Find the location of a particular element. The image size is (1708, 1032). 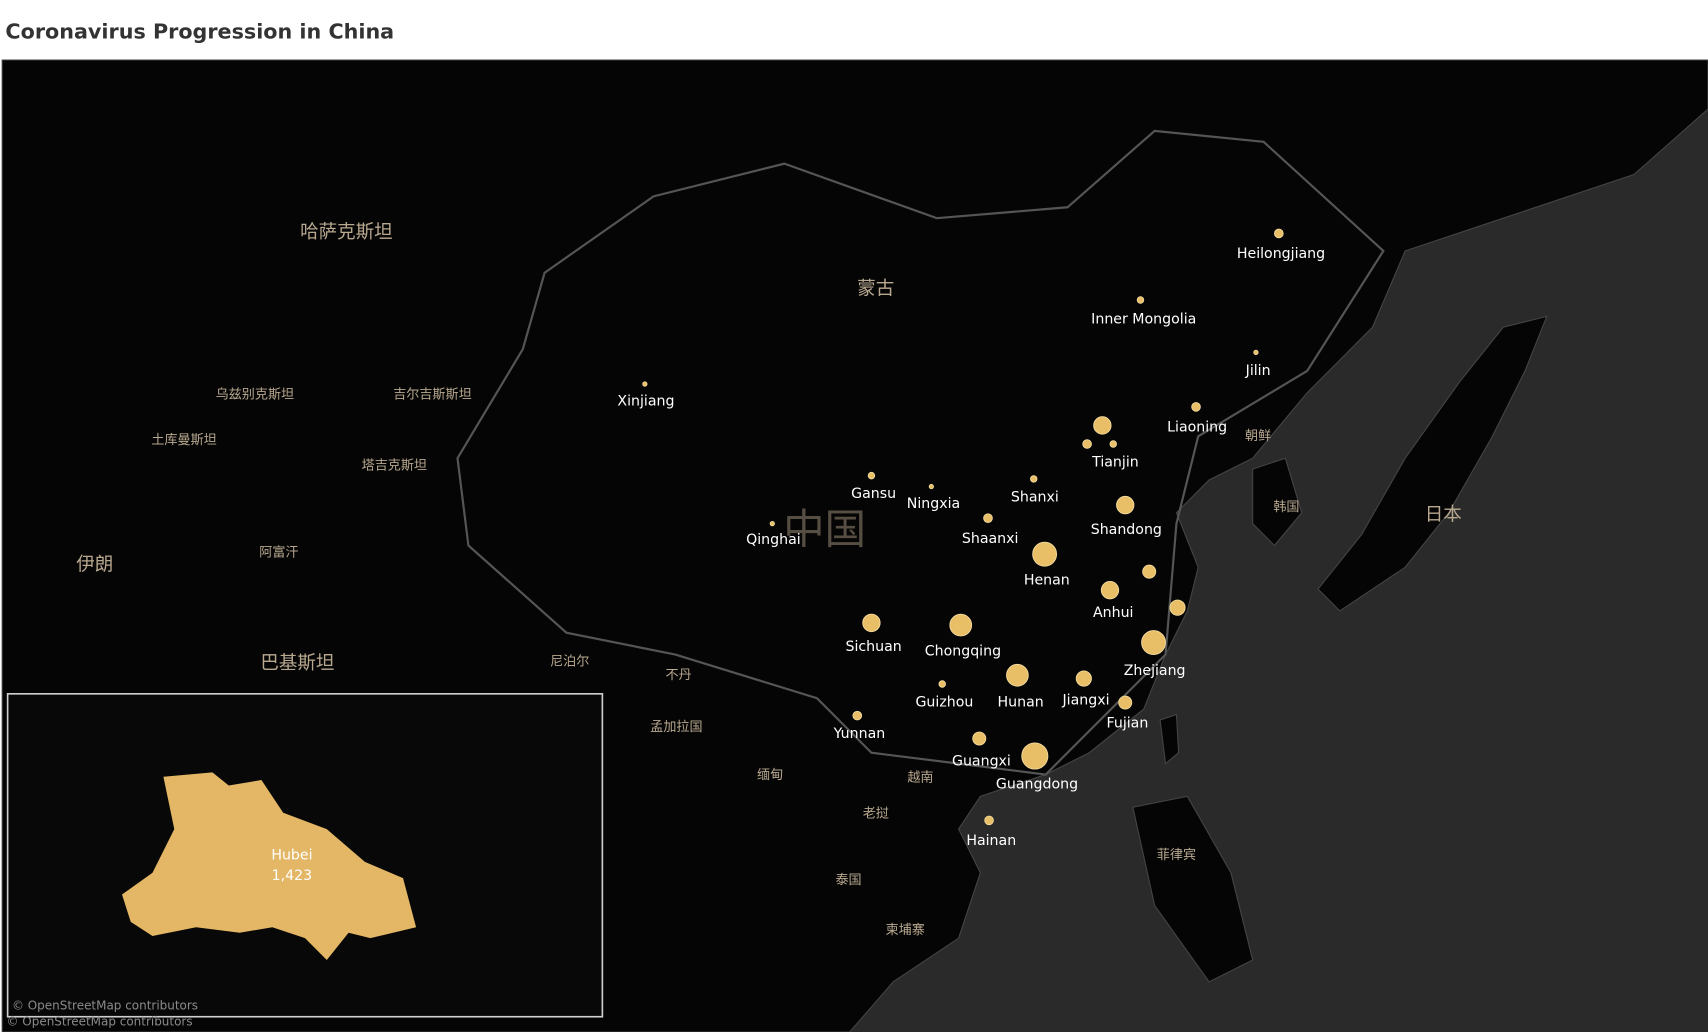

country-label: 菲律宾 is located at coordinates (1176, 855).